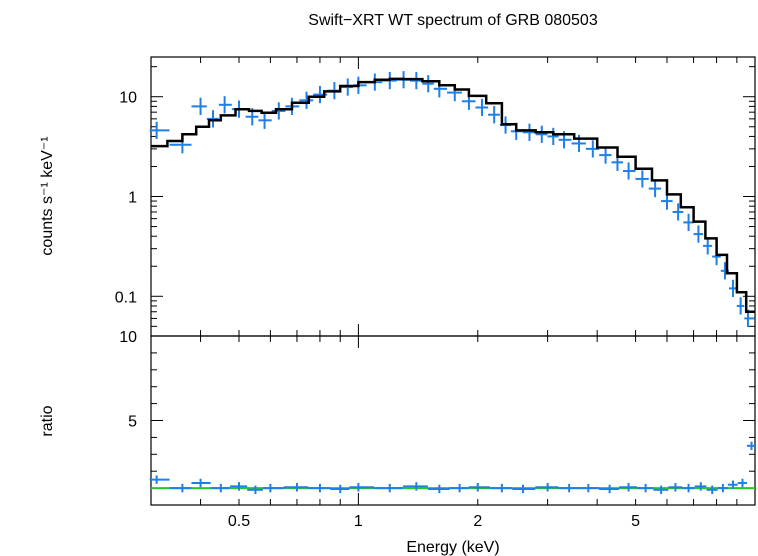  I want to click on ratio-data-layer, so click(452, 468).